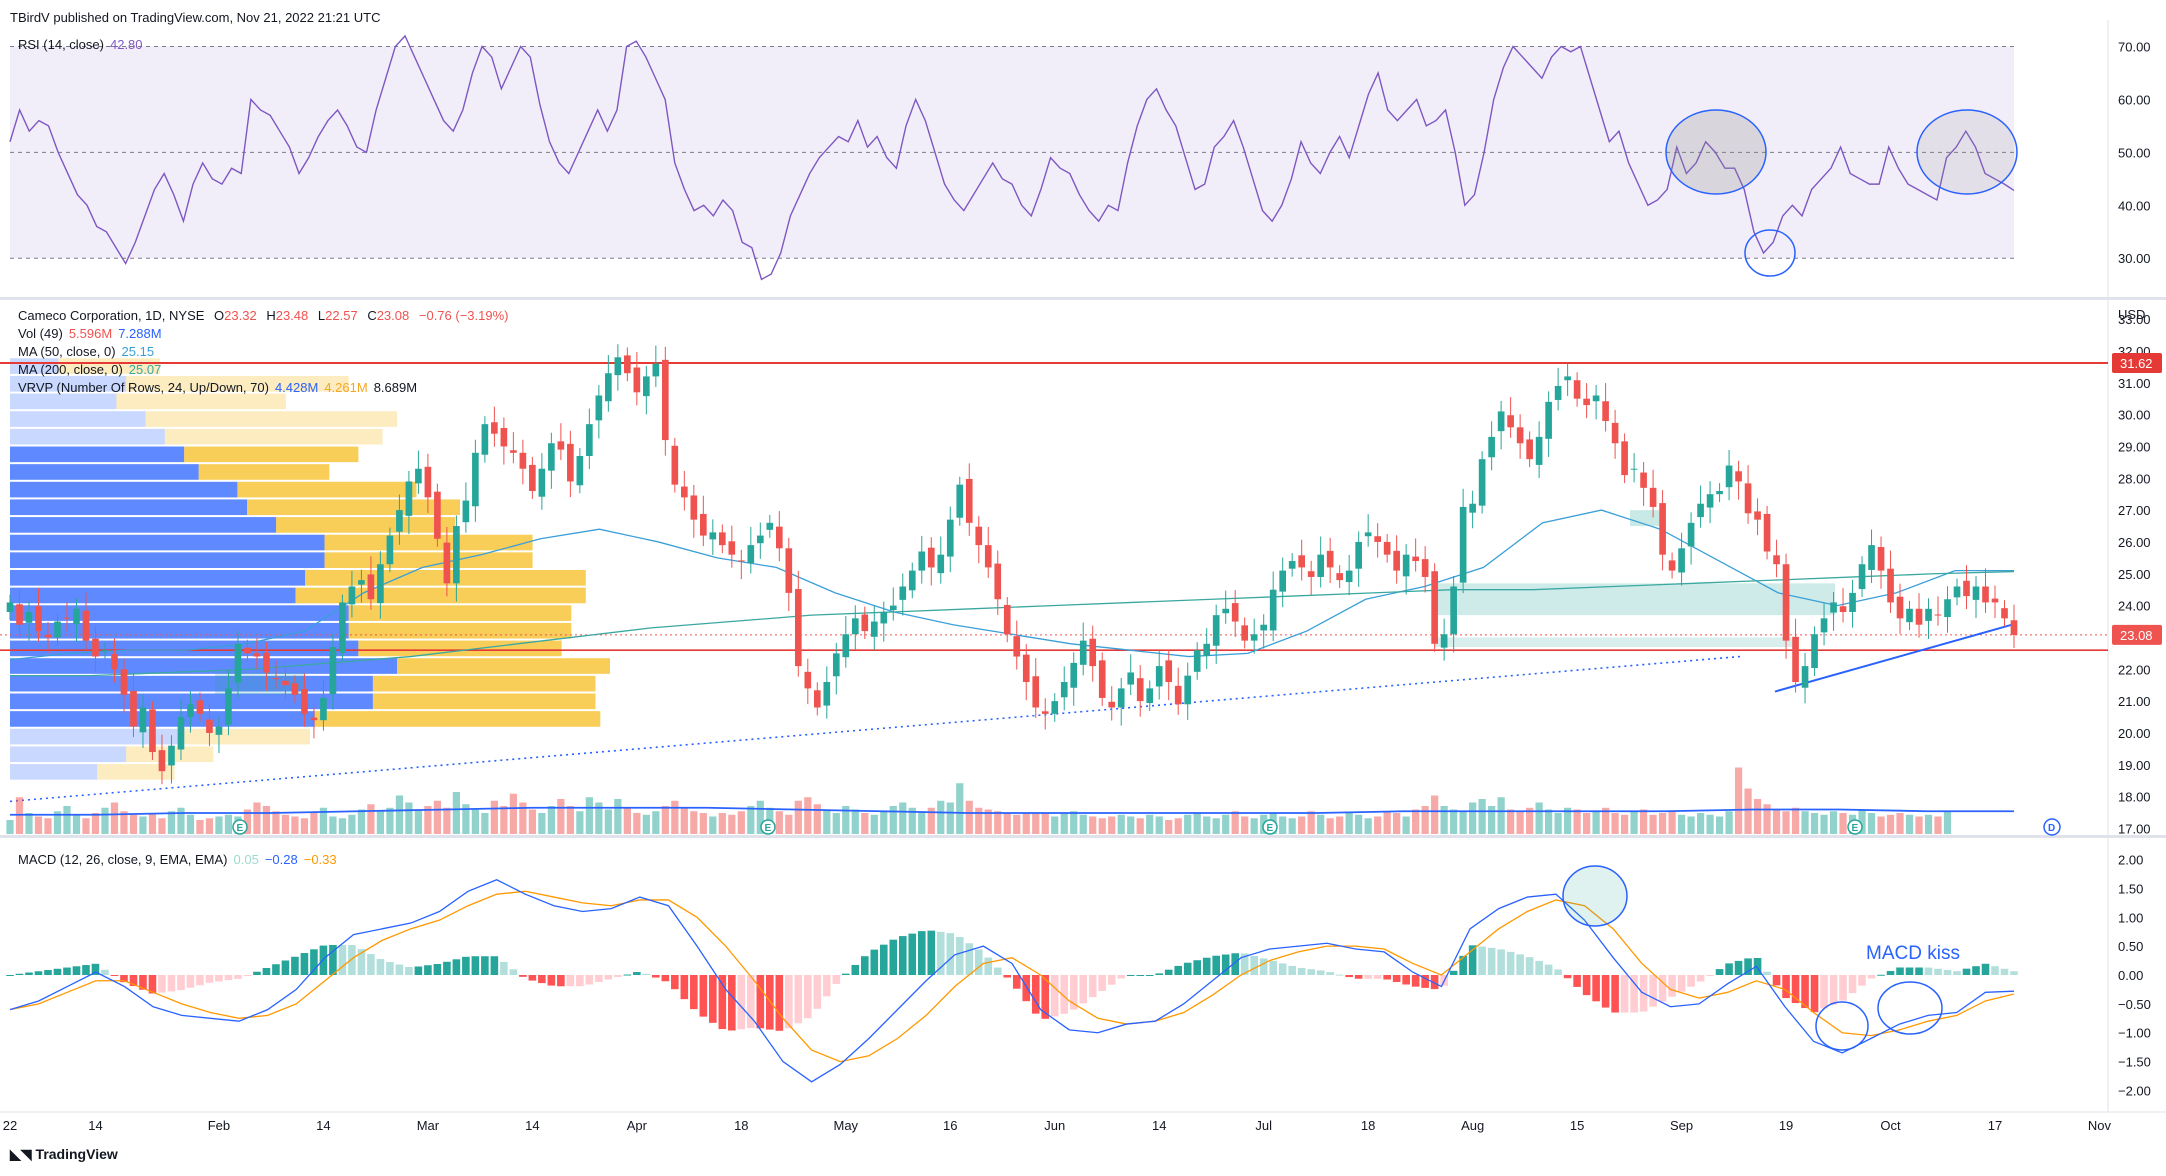  What do you see at coordinates (428, 542) in the screenshot?
I see `vrvp-down-bar` at bounding box center [428, 542].